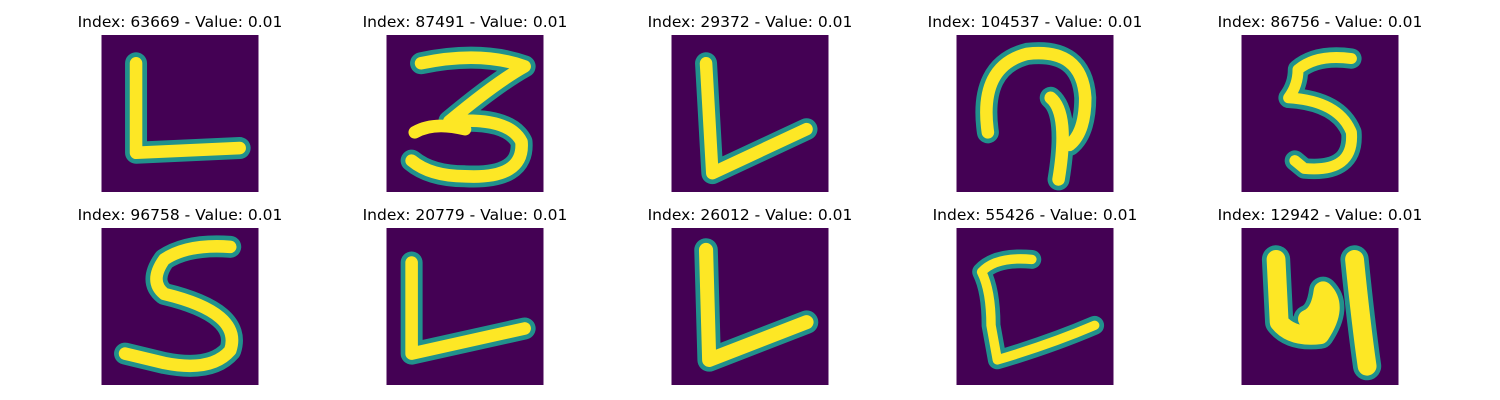 The width and height of the screenshot is (1500, 400). I want to click on panel-6: Index: 96758 - Value: 0.01, so click(180, 295).